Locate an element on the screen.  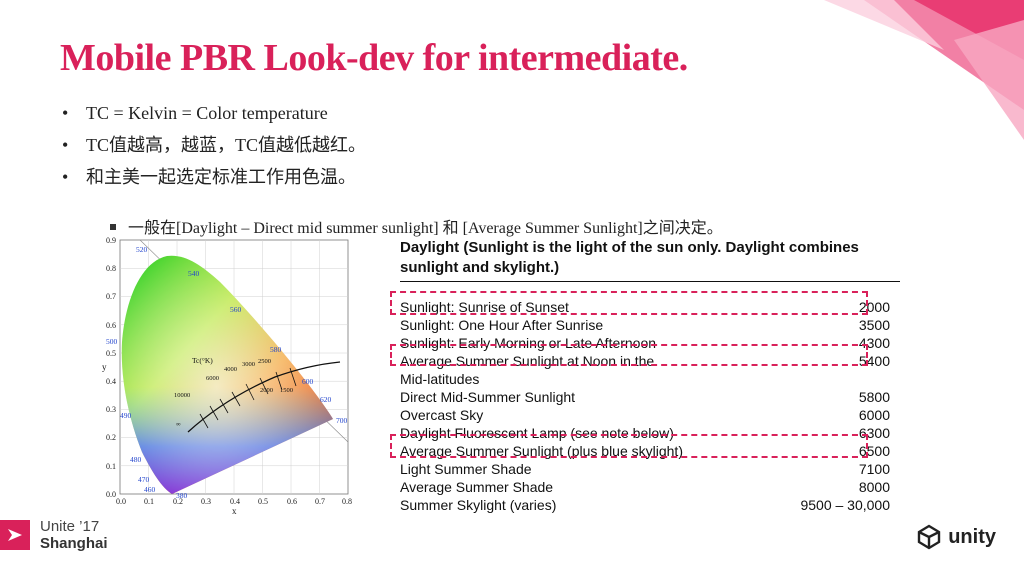
bullet-item: • TC值越高，越蓝，TC值越低越红。 is located at coordinates (213, 148).